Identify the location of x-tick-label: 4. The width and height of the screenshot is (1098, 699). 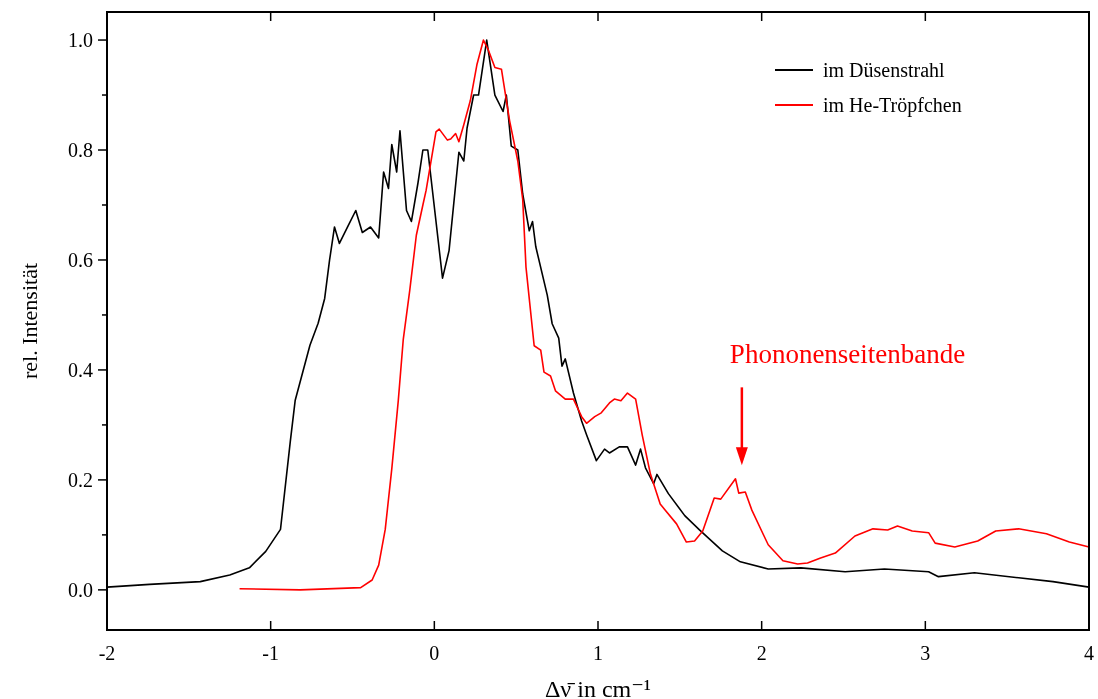
(1089, 653).